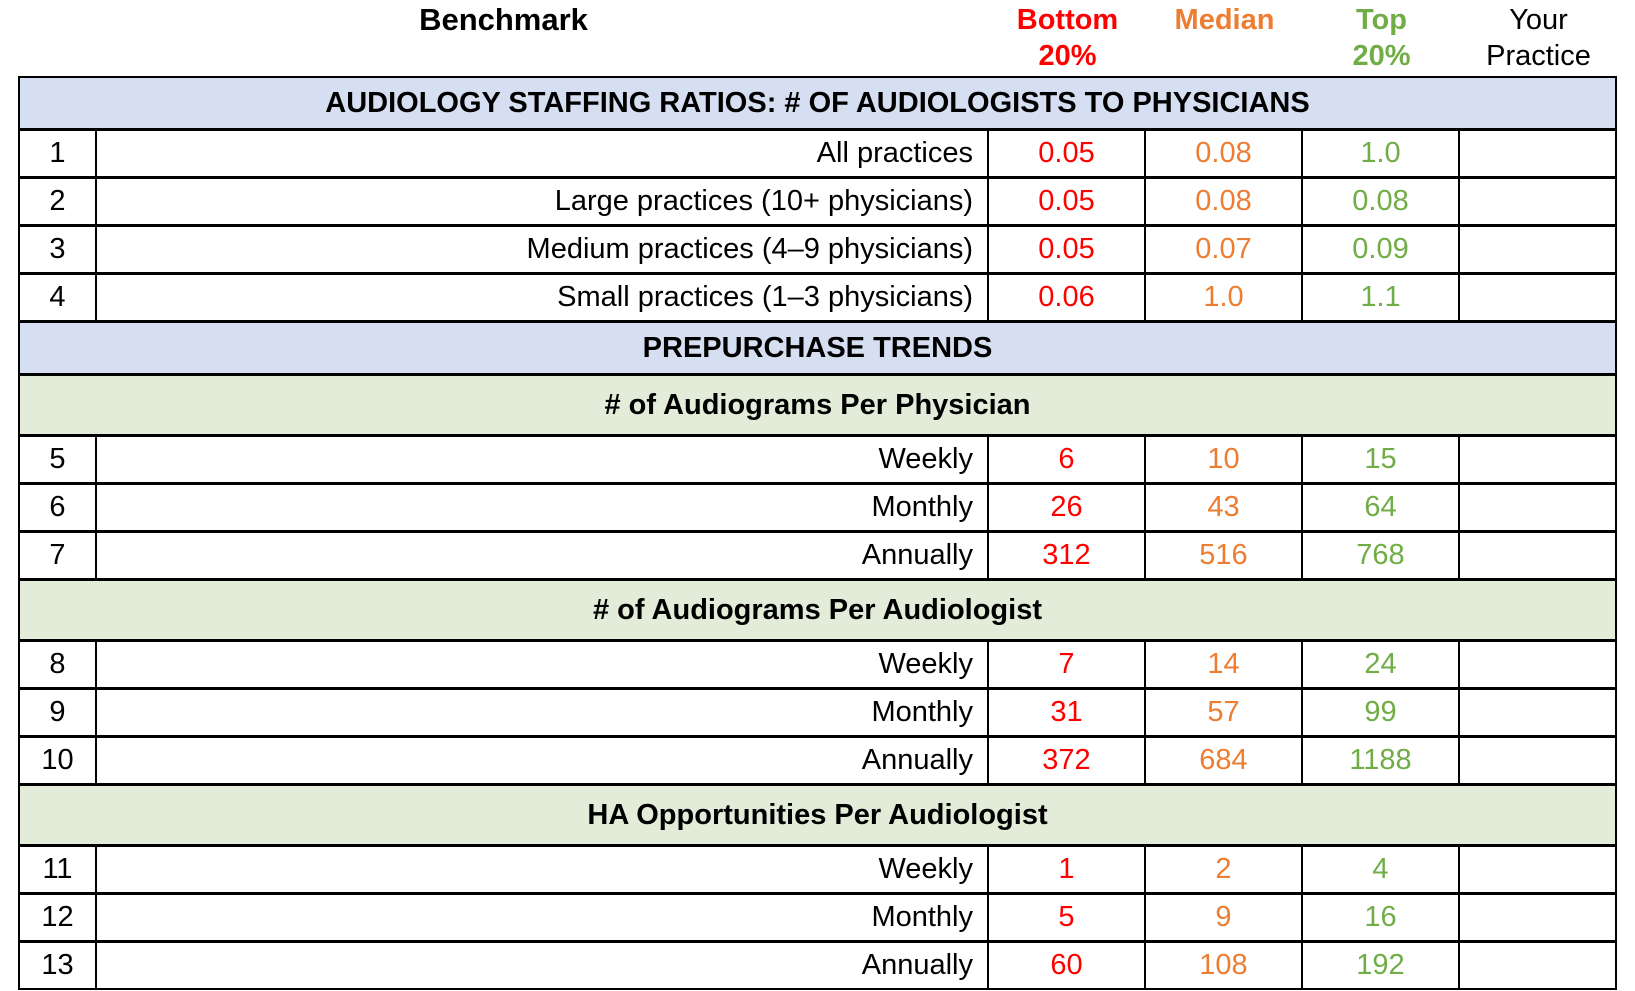  I want to click on your-practice-line2: Practice, so click(1538, 56).